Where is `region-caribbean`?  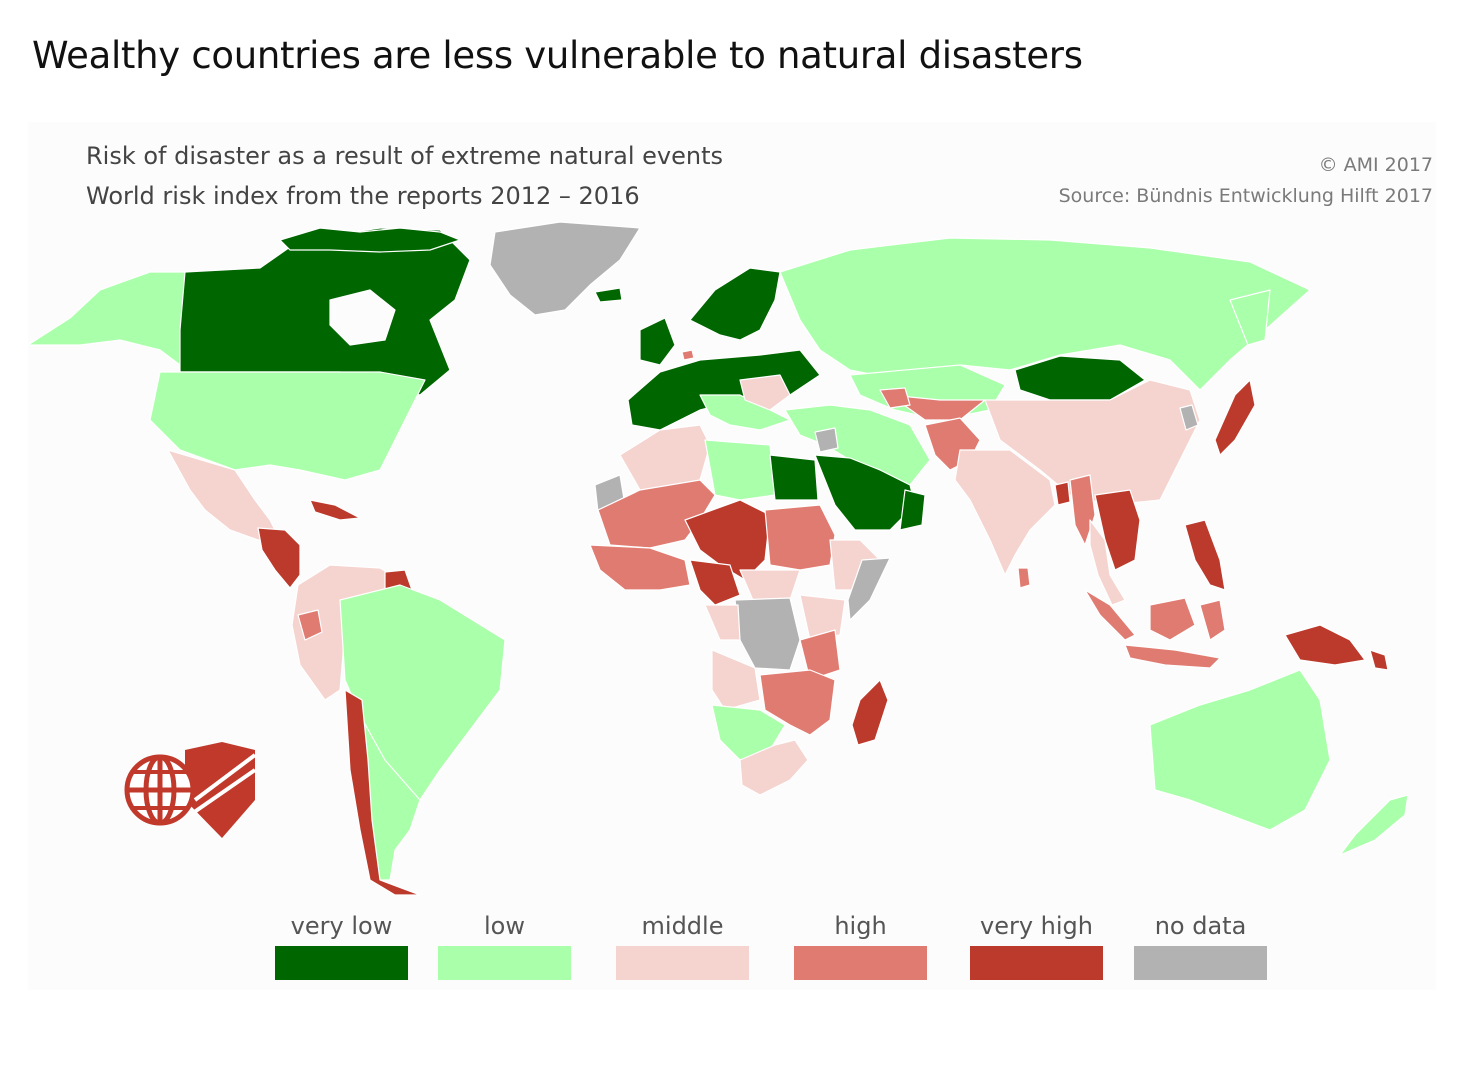 region-caribbean is located at coordinates (335, 510).